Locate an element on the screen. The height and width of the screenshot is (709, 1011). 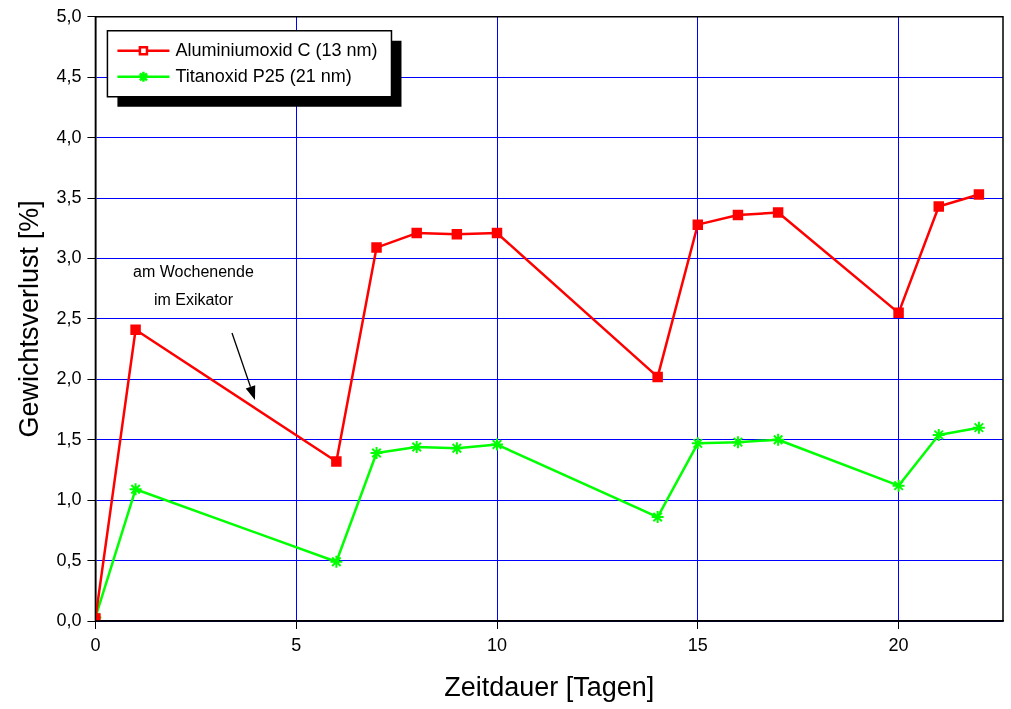
y-axis-title: Gewichtsverlust [%] is located at coordinates (28, 319).